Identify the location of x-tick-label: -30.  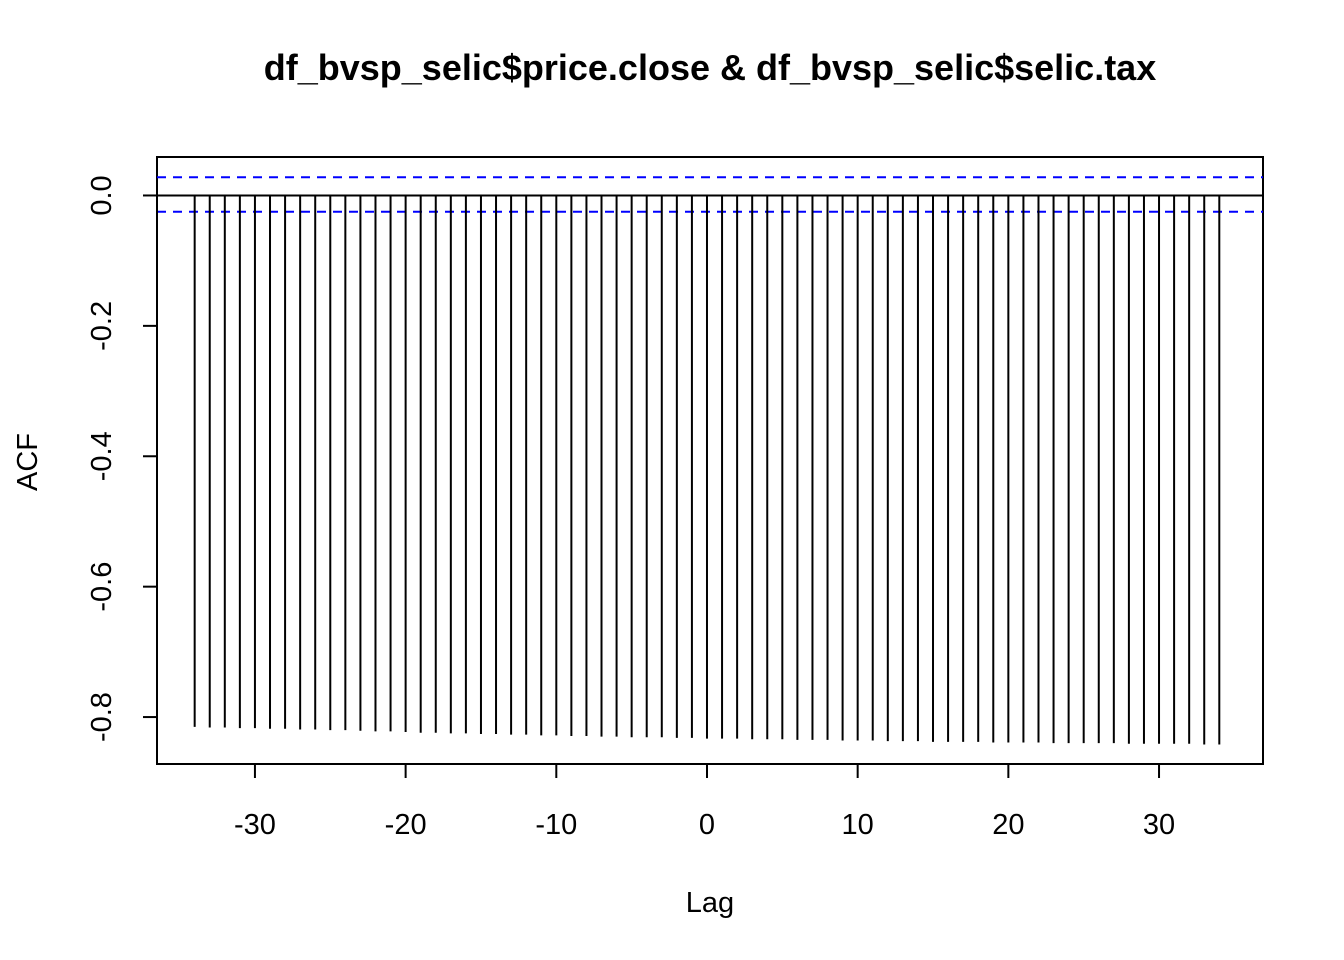
(255, 825).